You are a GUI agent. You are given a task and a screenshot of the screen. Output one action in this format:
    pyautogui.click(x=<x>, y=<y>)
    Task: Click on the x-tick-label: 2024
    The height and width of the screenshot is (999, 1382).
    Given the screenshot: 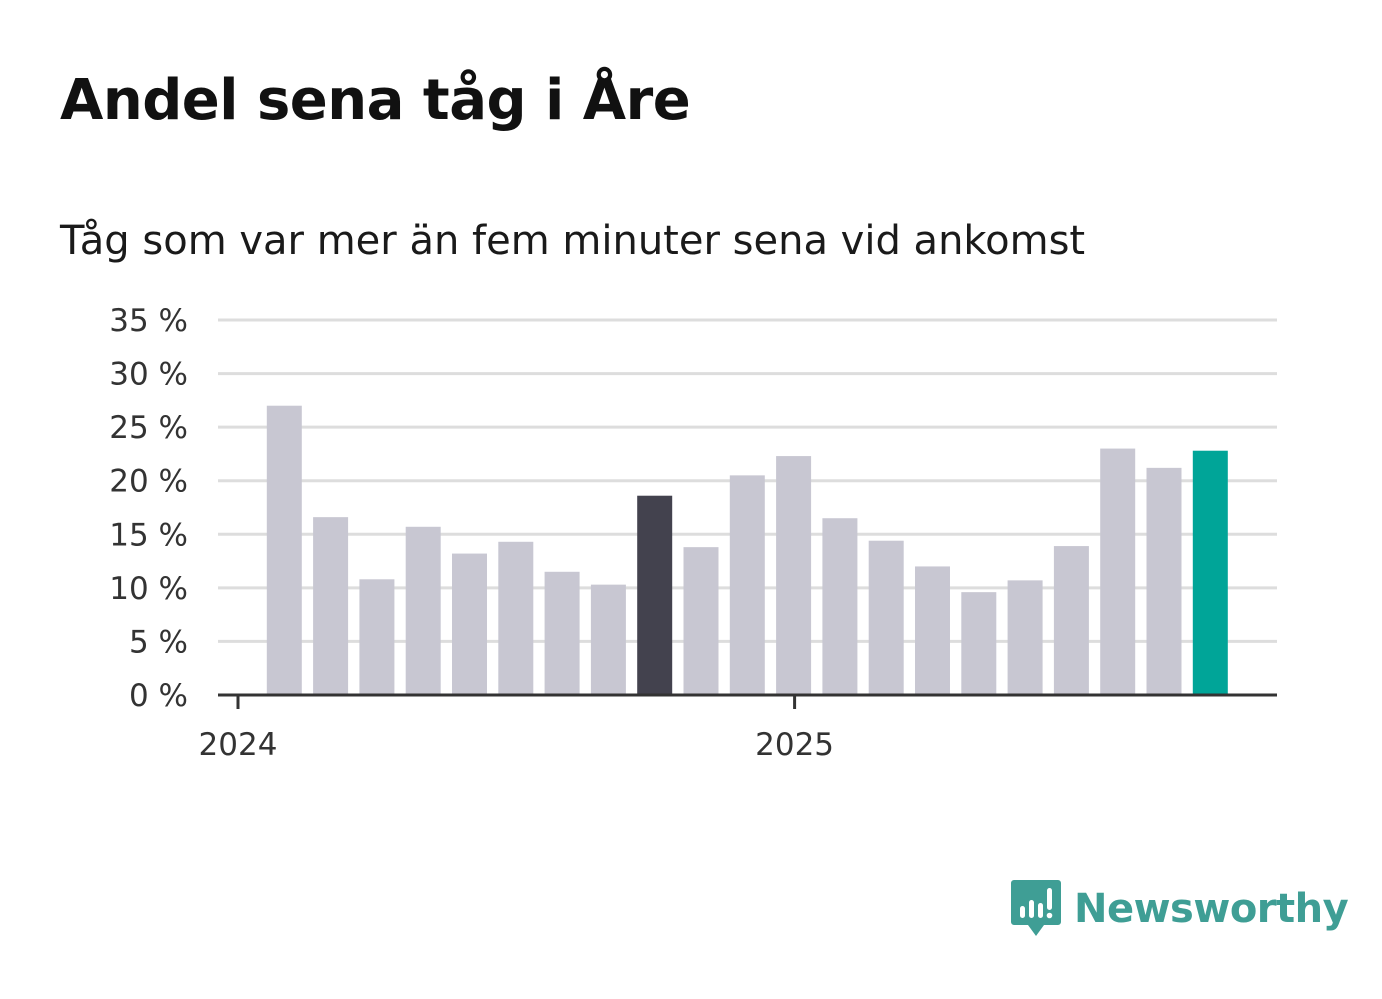 What is the action you would take?
    pyautogui.click(x=238, y=745)
    